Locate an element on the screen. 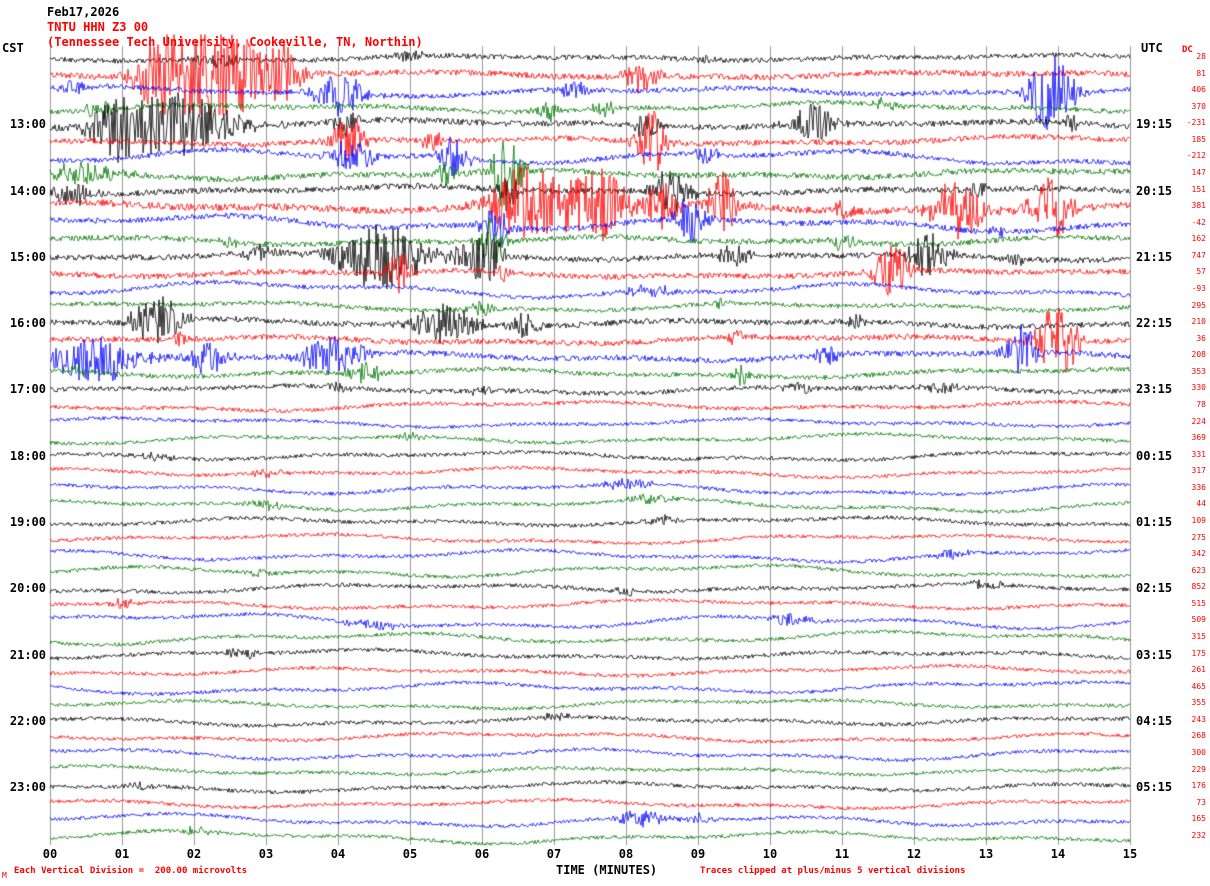  cst-hour-label: 23:00 is located at coordinates (27, 787).